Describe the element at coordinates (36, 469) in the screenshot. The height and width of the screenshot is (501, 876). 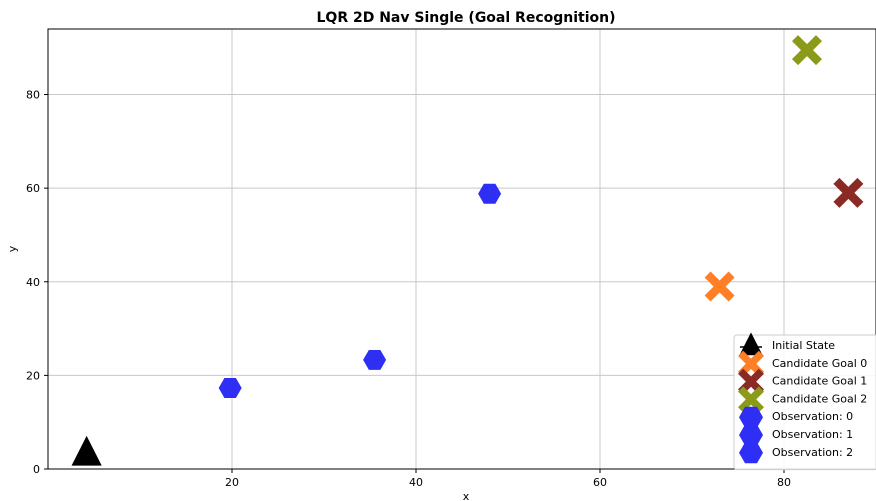
I see `y-tick-label: 0` at that location.